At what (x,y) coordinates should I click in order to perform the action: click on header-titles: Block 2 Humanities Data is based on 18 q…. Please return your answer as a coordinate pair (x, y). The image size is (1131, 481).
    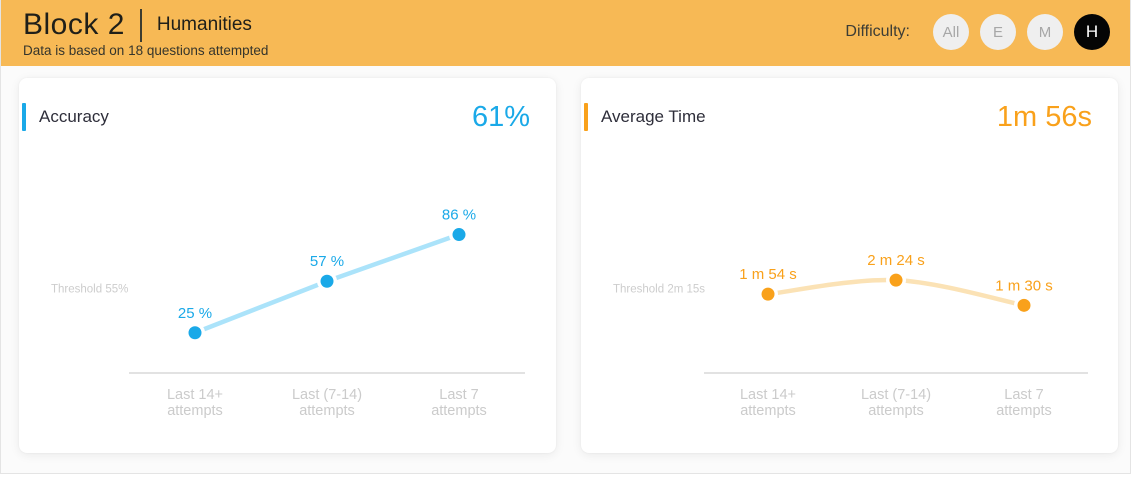
    Looking at the image, I should click on (145, 33).